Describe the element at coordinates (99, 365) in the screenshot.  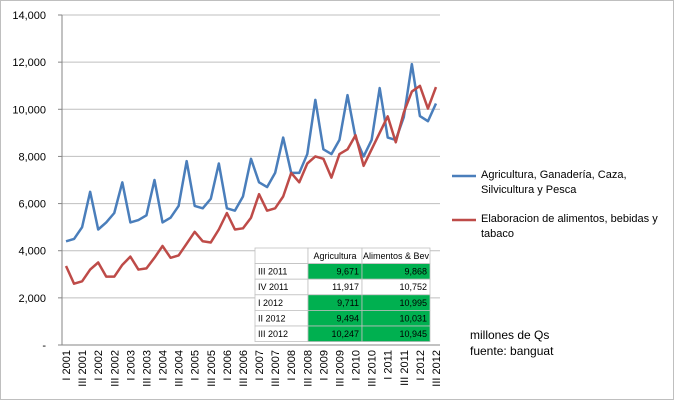
I see `x-tick-label: I 2002` at that location.